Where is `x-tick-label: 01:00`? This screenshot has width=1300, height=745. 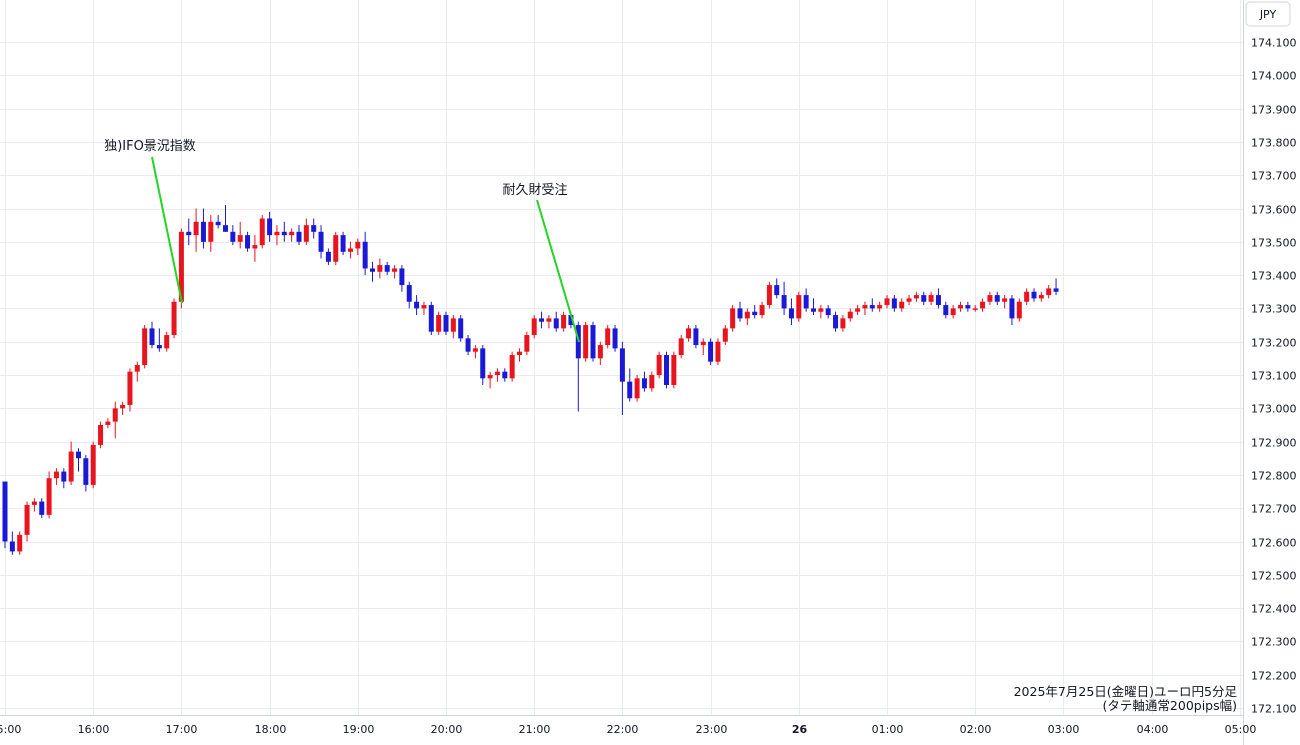
x-tick-label: 01:00 is located at coordinates (888, 729).